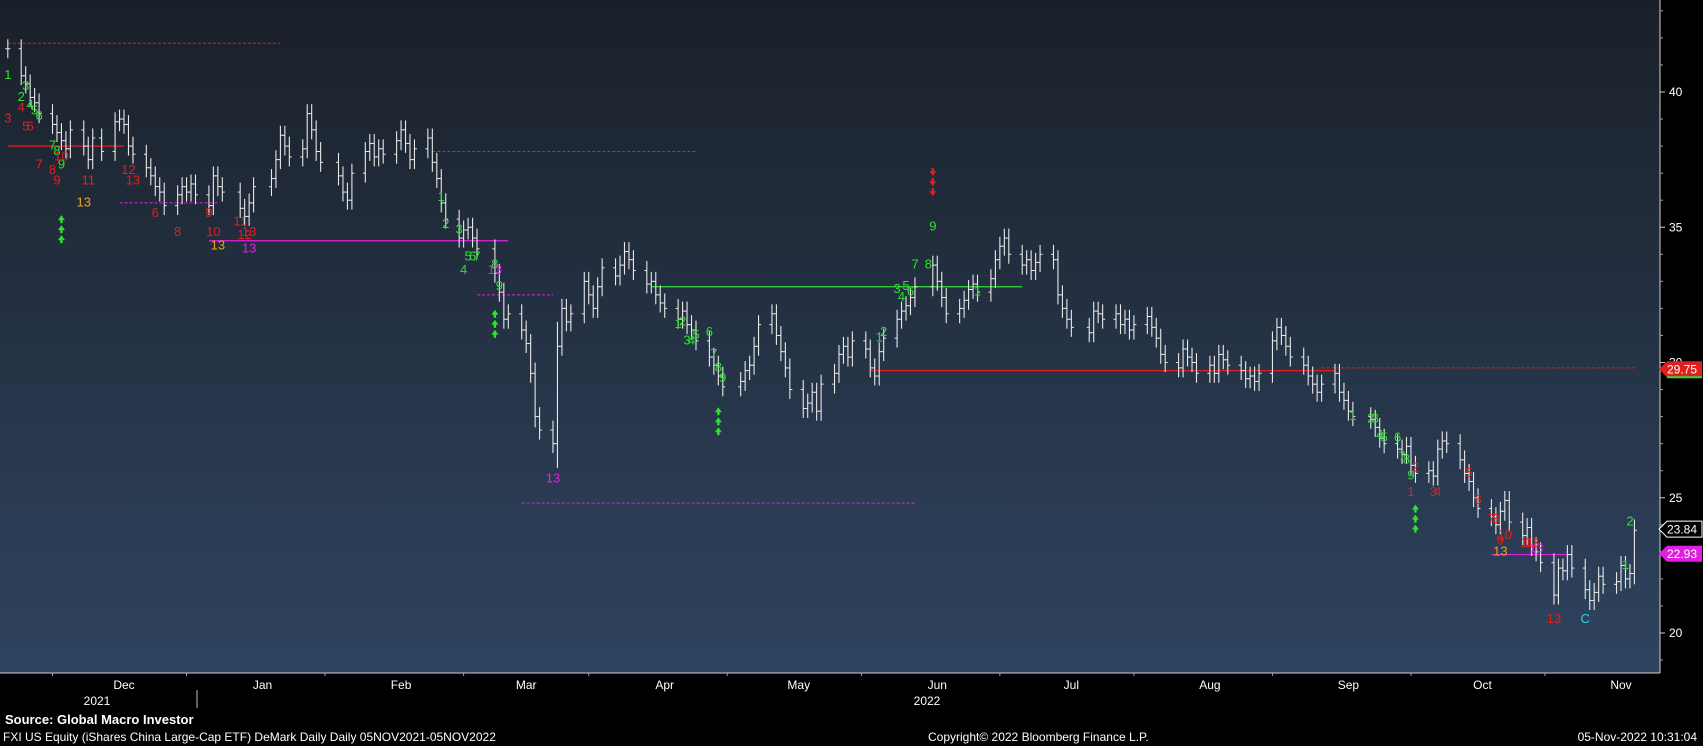 The width and height of the screenshot is (1703, 746). Describe the element at coordinates (713, 353) in the screenshot. I see `count-label: 7` at that location.